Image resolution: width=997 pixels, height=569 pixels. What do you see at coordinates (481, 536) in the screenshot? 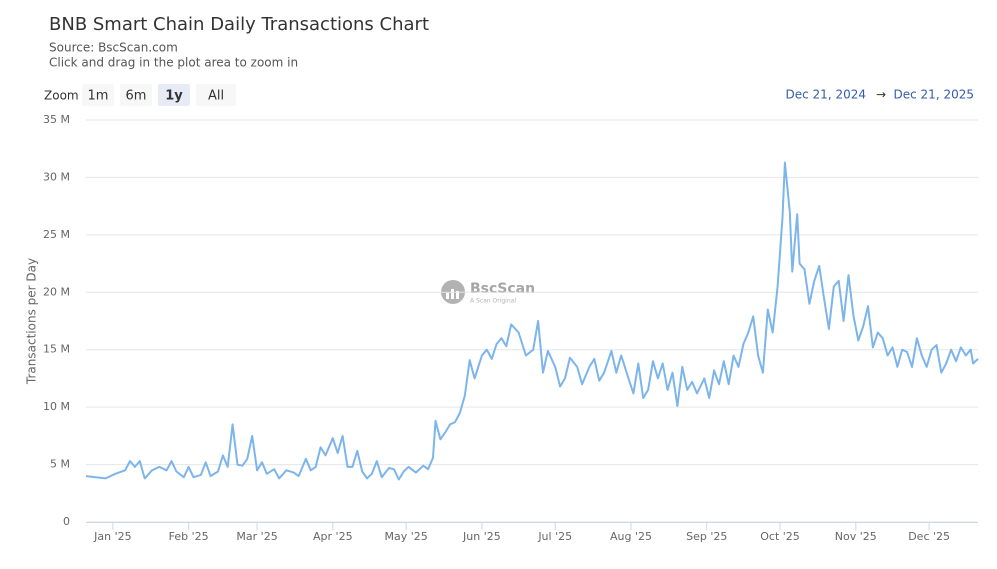
I see `x-tick-label: Jun '25` at bounding box center [481, 536].